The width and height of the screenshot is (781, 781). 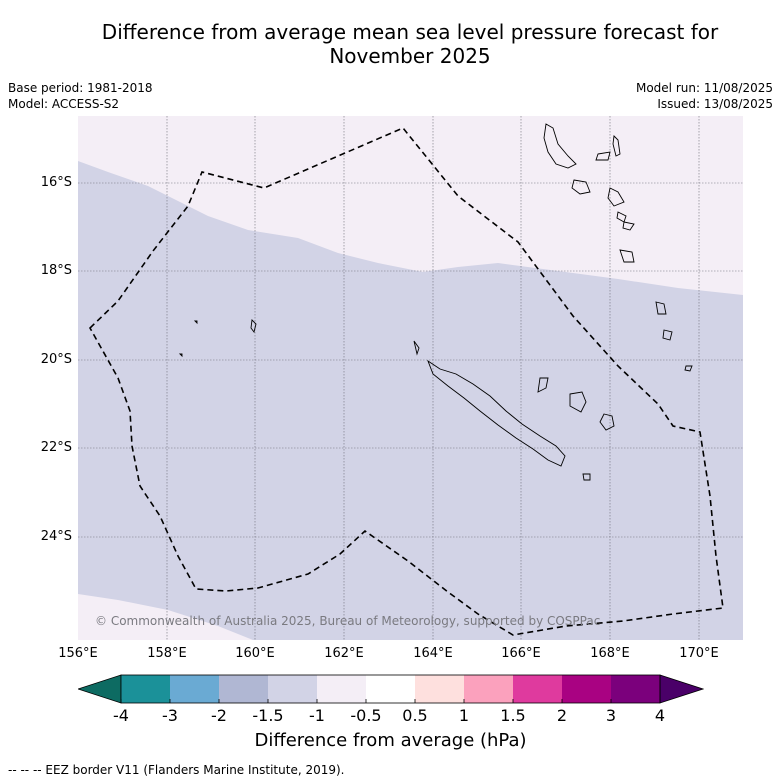 What do you see at coordinates (581, 187) in the screenshot?
I see `vanuatu-malakula` at bounding box center [581, 187].